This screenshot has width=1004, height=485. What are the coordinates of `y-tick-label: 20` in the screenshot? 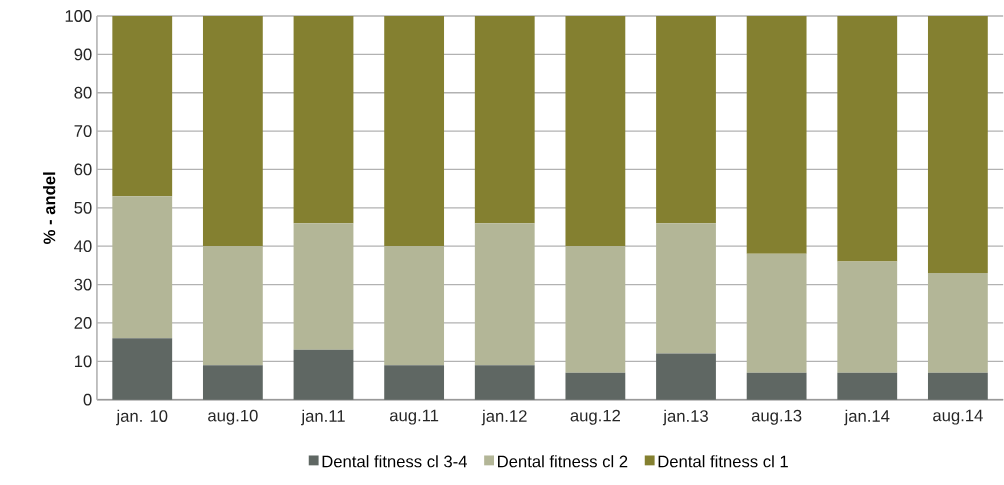 It's located at (83, 323).